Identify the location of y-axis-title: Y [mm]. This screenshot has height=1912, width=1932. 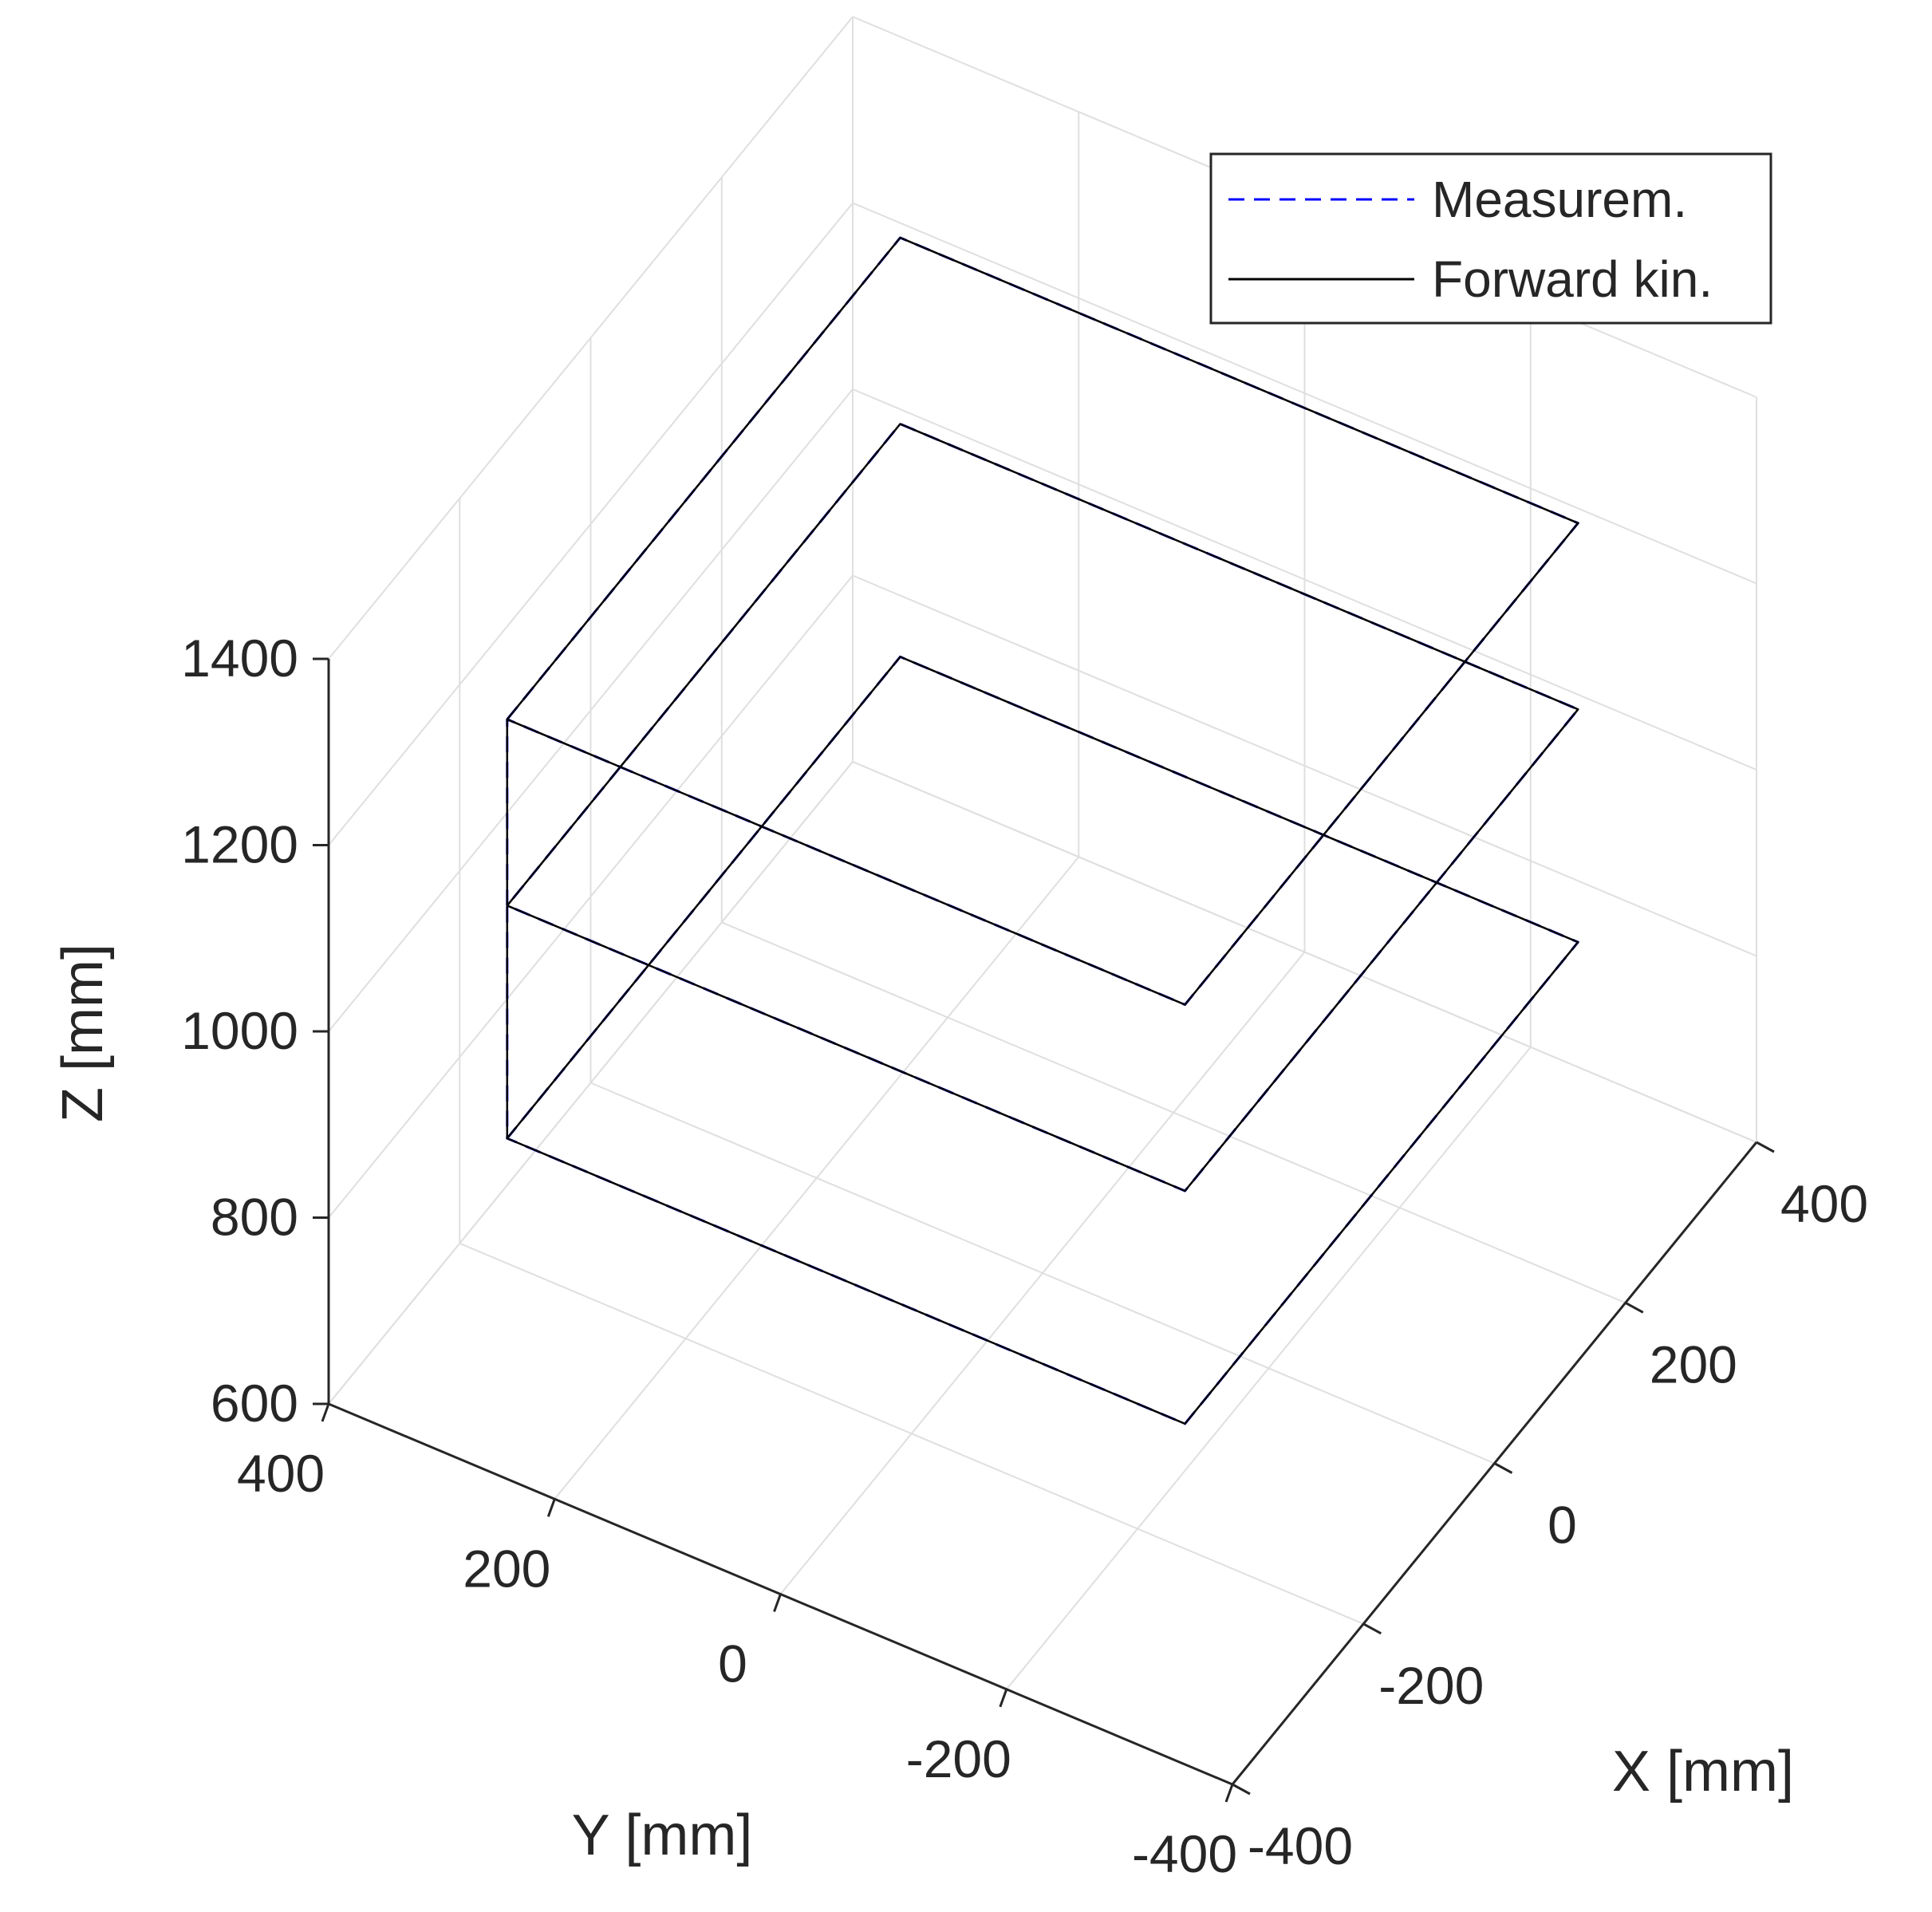
(663, 1835).